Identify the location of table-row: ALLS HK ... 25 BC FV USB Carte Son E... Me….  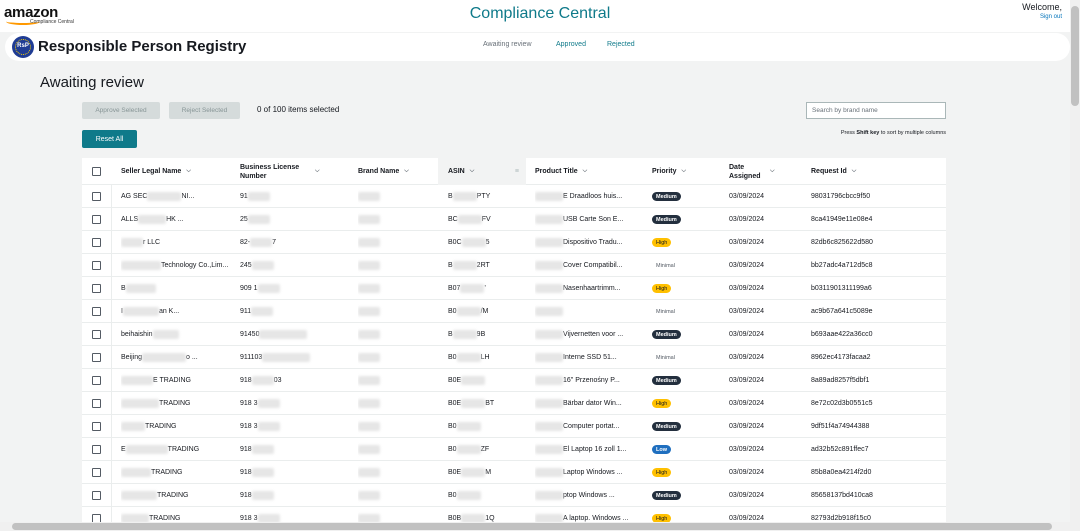
(514, 219).